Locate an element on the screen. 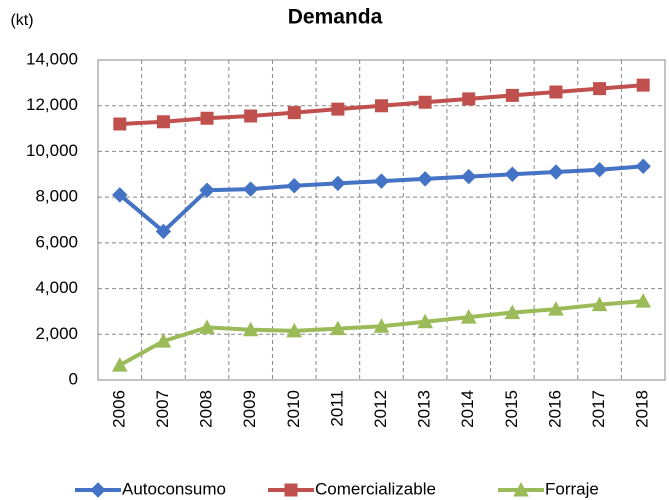 The width and height of the screenshot is (669, 500). y-tick-label: 0 is located at coordinates (73, 378).